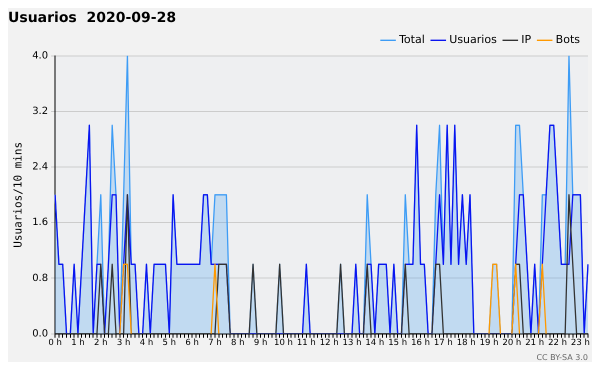 Image resolution: width=600 pixels, height=370 pixels. I want to click on y-tick-label: 4.0, so click(40, 56).